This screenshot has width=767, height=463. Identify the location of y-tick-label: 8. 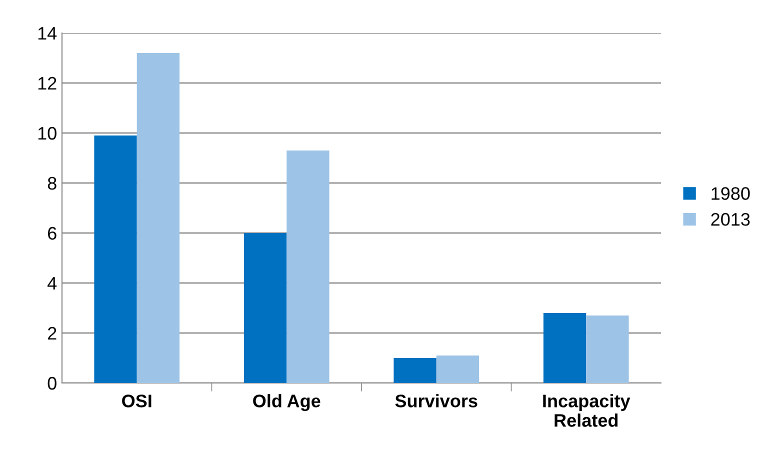
(52, 183).